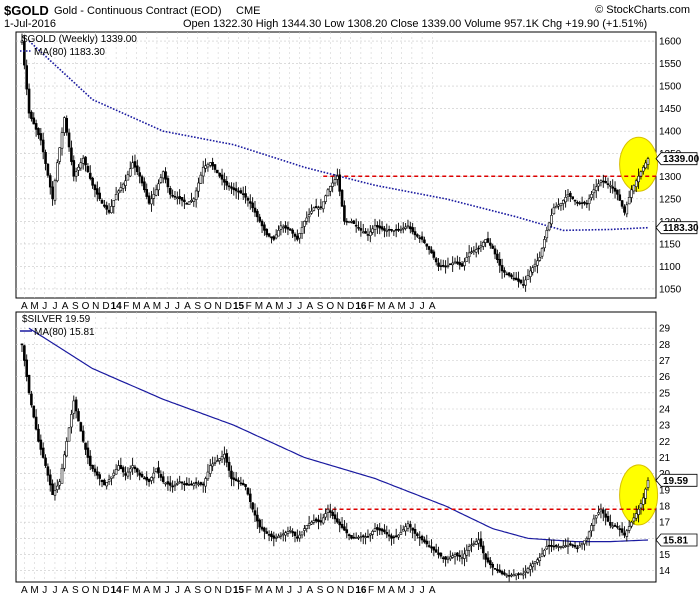 Image resolution: width=700 pixels, height=605 pixels. Describe the element at coordinates (371, 306) in the screenshot. I see `gold-xtick-34: F` at that location.